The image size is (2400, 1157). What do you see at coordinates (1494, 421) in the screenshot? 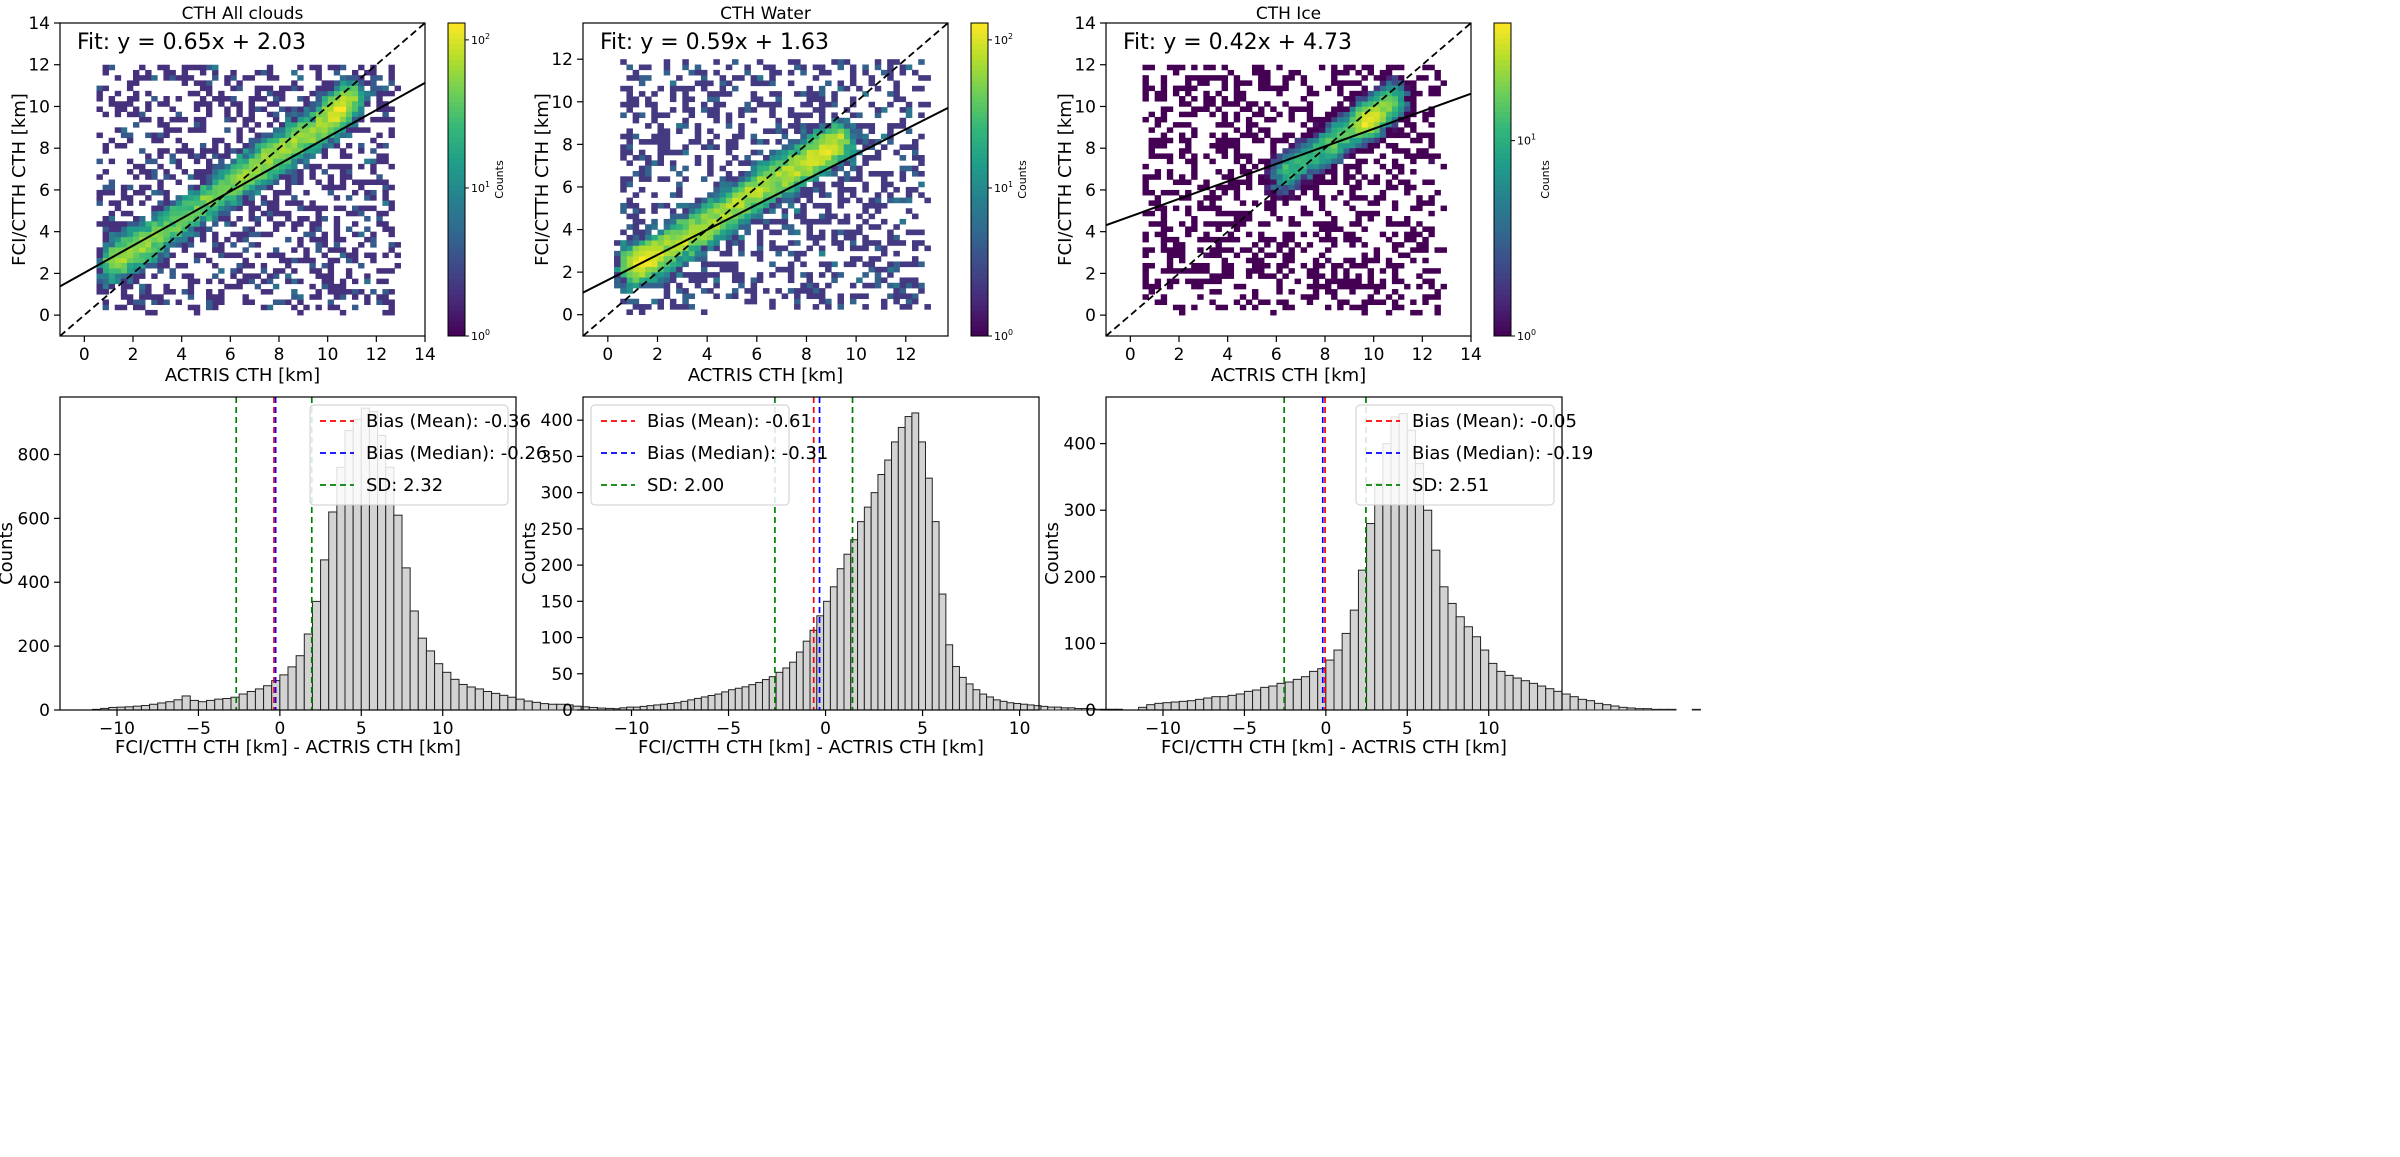
I see `legend-label: Bias (Mean): -0.05` at bounding box center [1494, 421].